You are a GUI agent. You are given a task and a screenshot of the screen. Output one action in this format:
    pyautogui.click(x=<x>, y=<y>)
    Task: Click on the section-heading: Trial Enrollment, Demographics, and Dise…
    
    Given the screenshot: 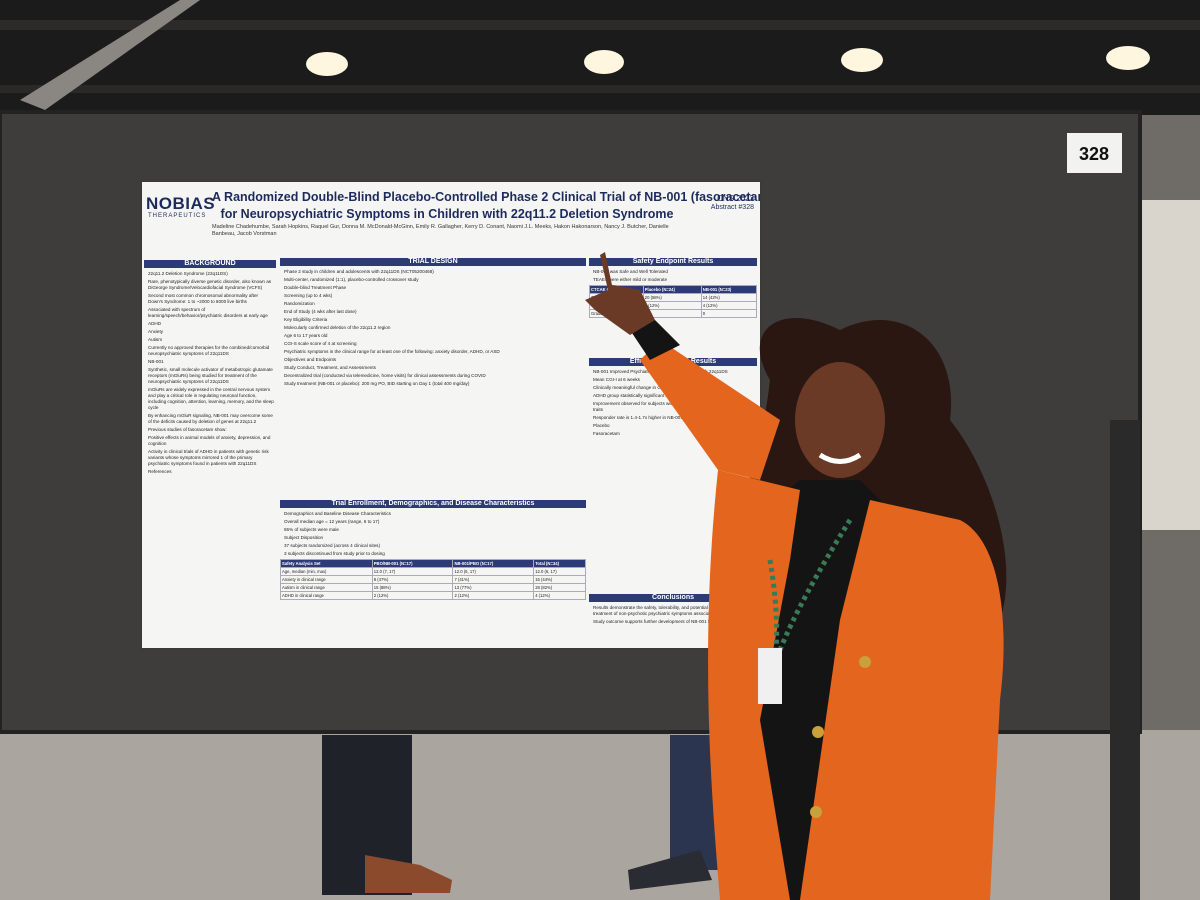 What is the action you would take?
    pyautogui.click(x=433, y=504)
    